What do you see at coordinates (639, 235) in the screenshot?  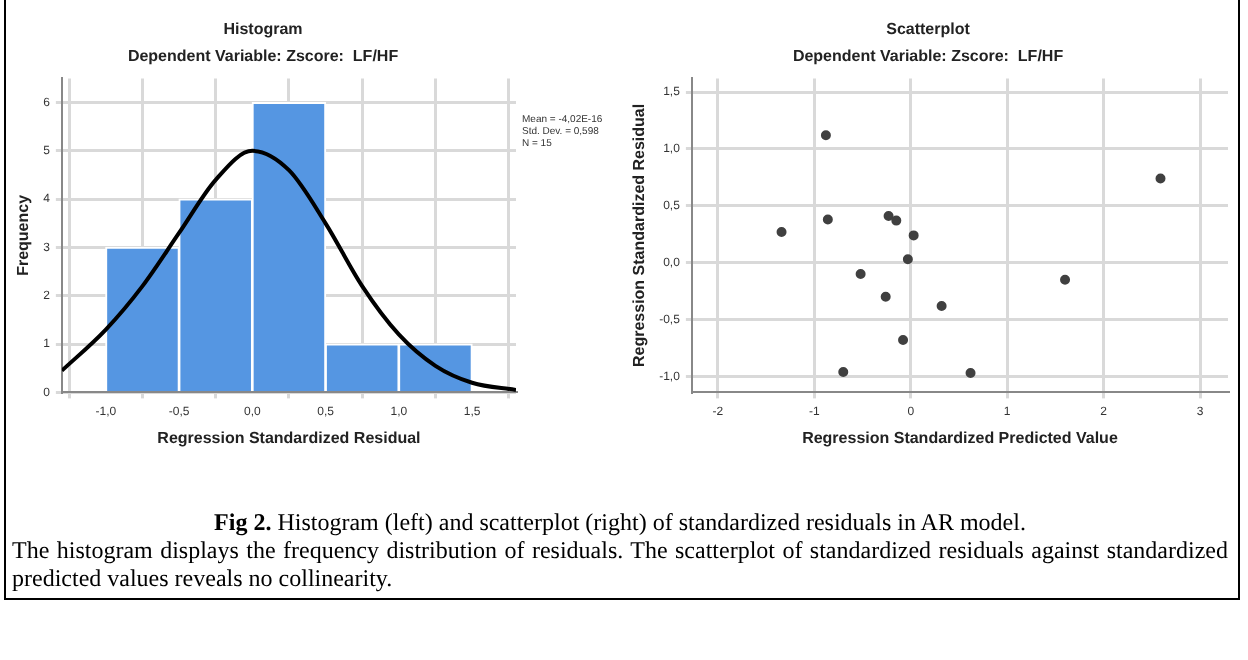 I see `y-axis-title: Regression Standardized Residual` at bounding box center [639, 235].